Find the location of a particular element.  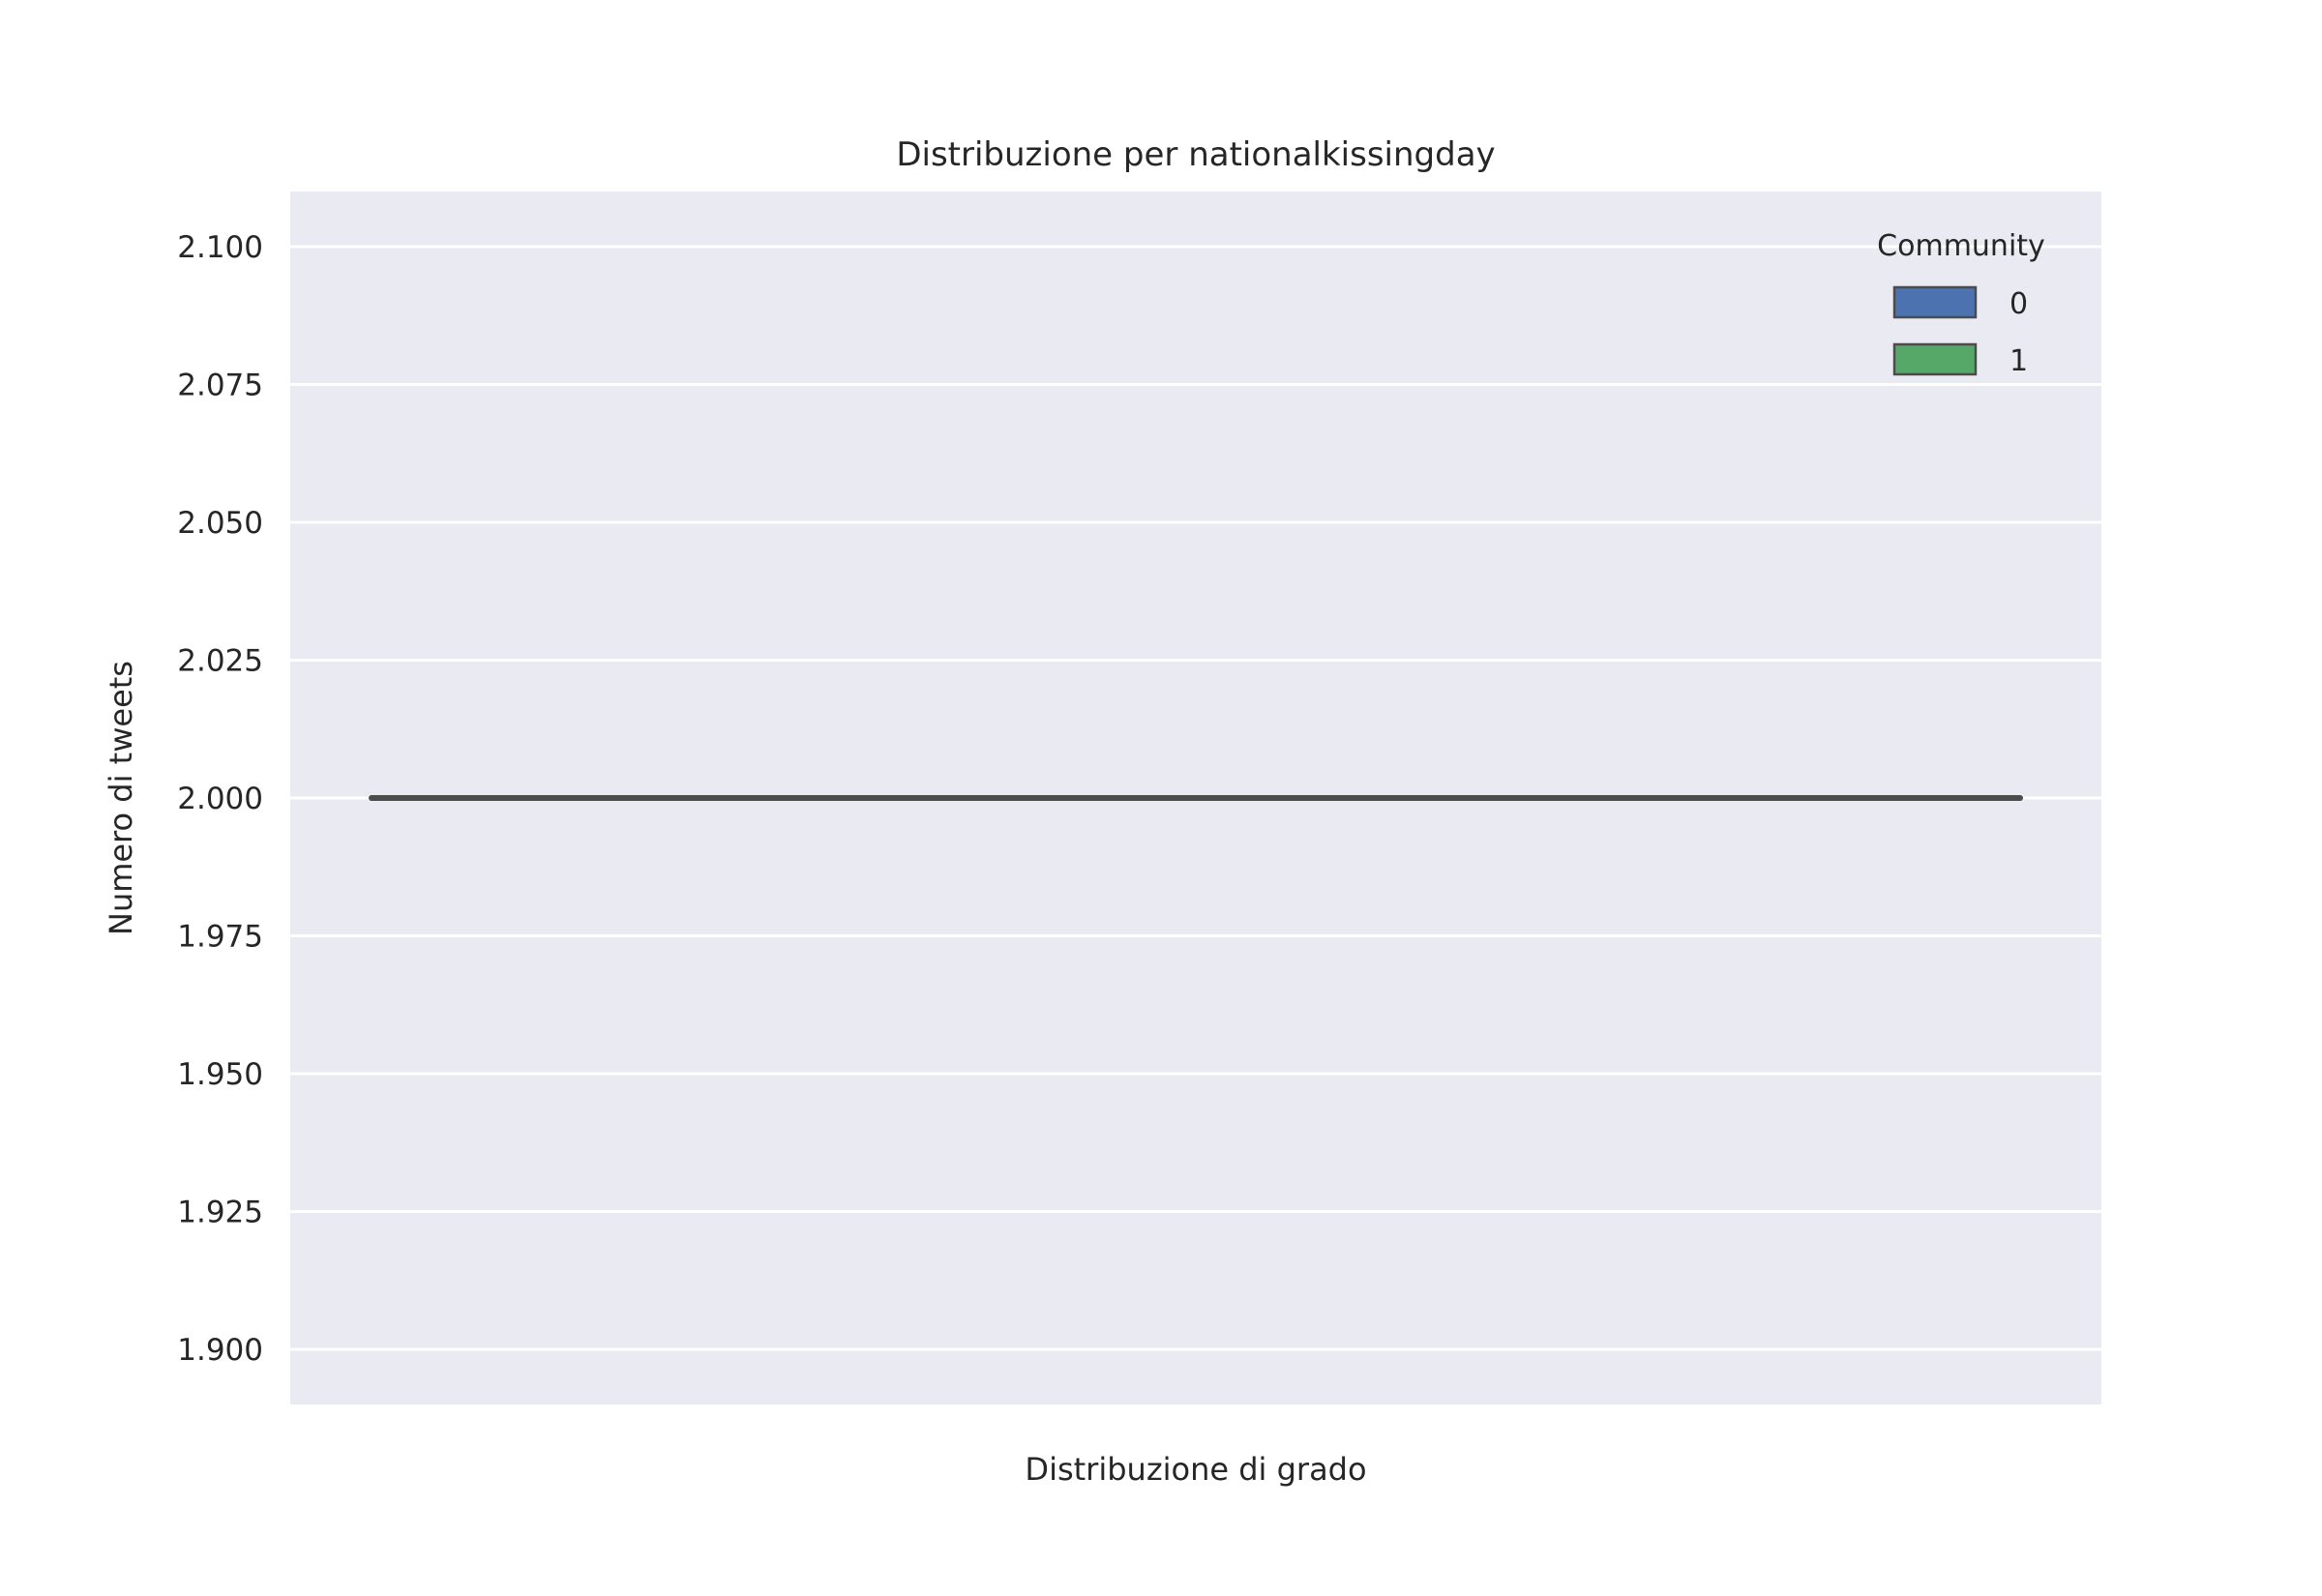

legend-label-0: 0 is located at coordinates (2018, 304).